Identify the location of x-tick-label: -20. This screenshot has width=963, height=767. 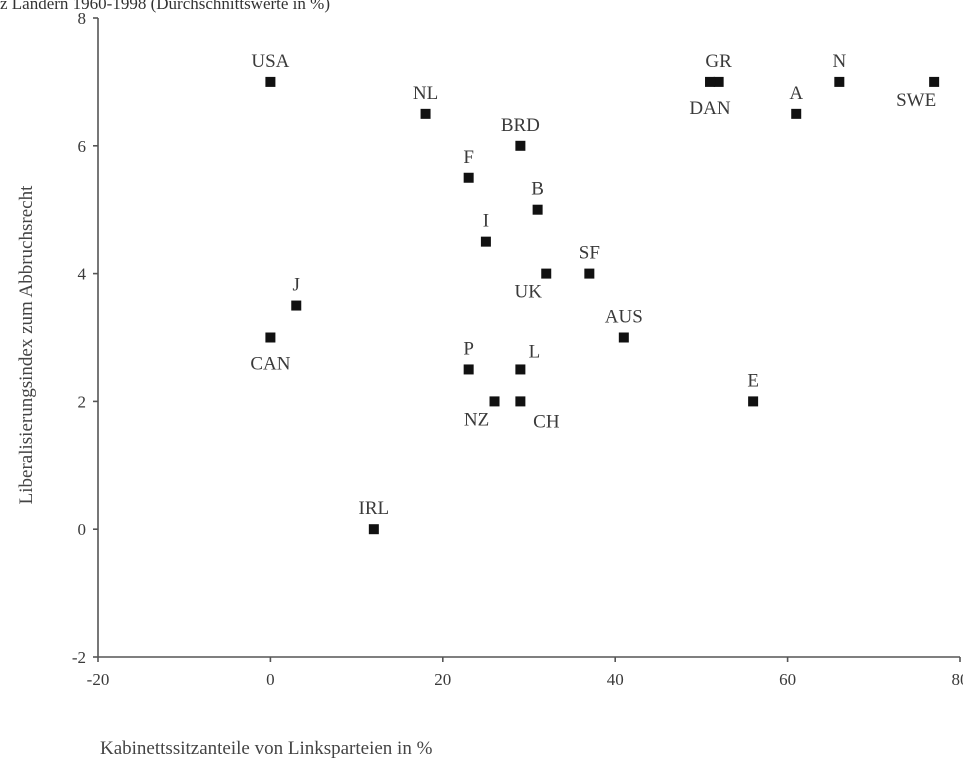
(98, 679).